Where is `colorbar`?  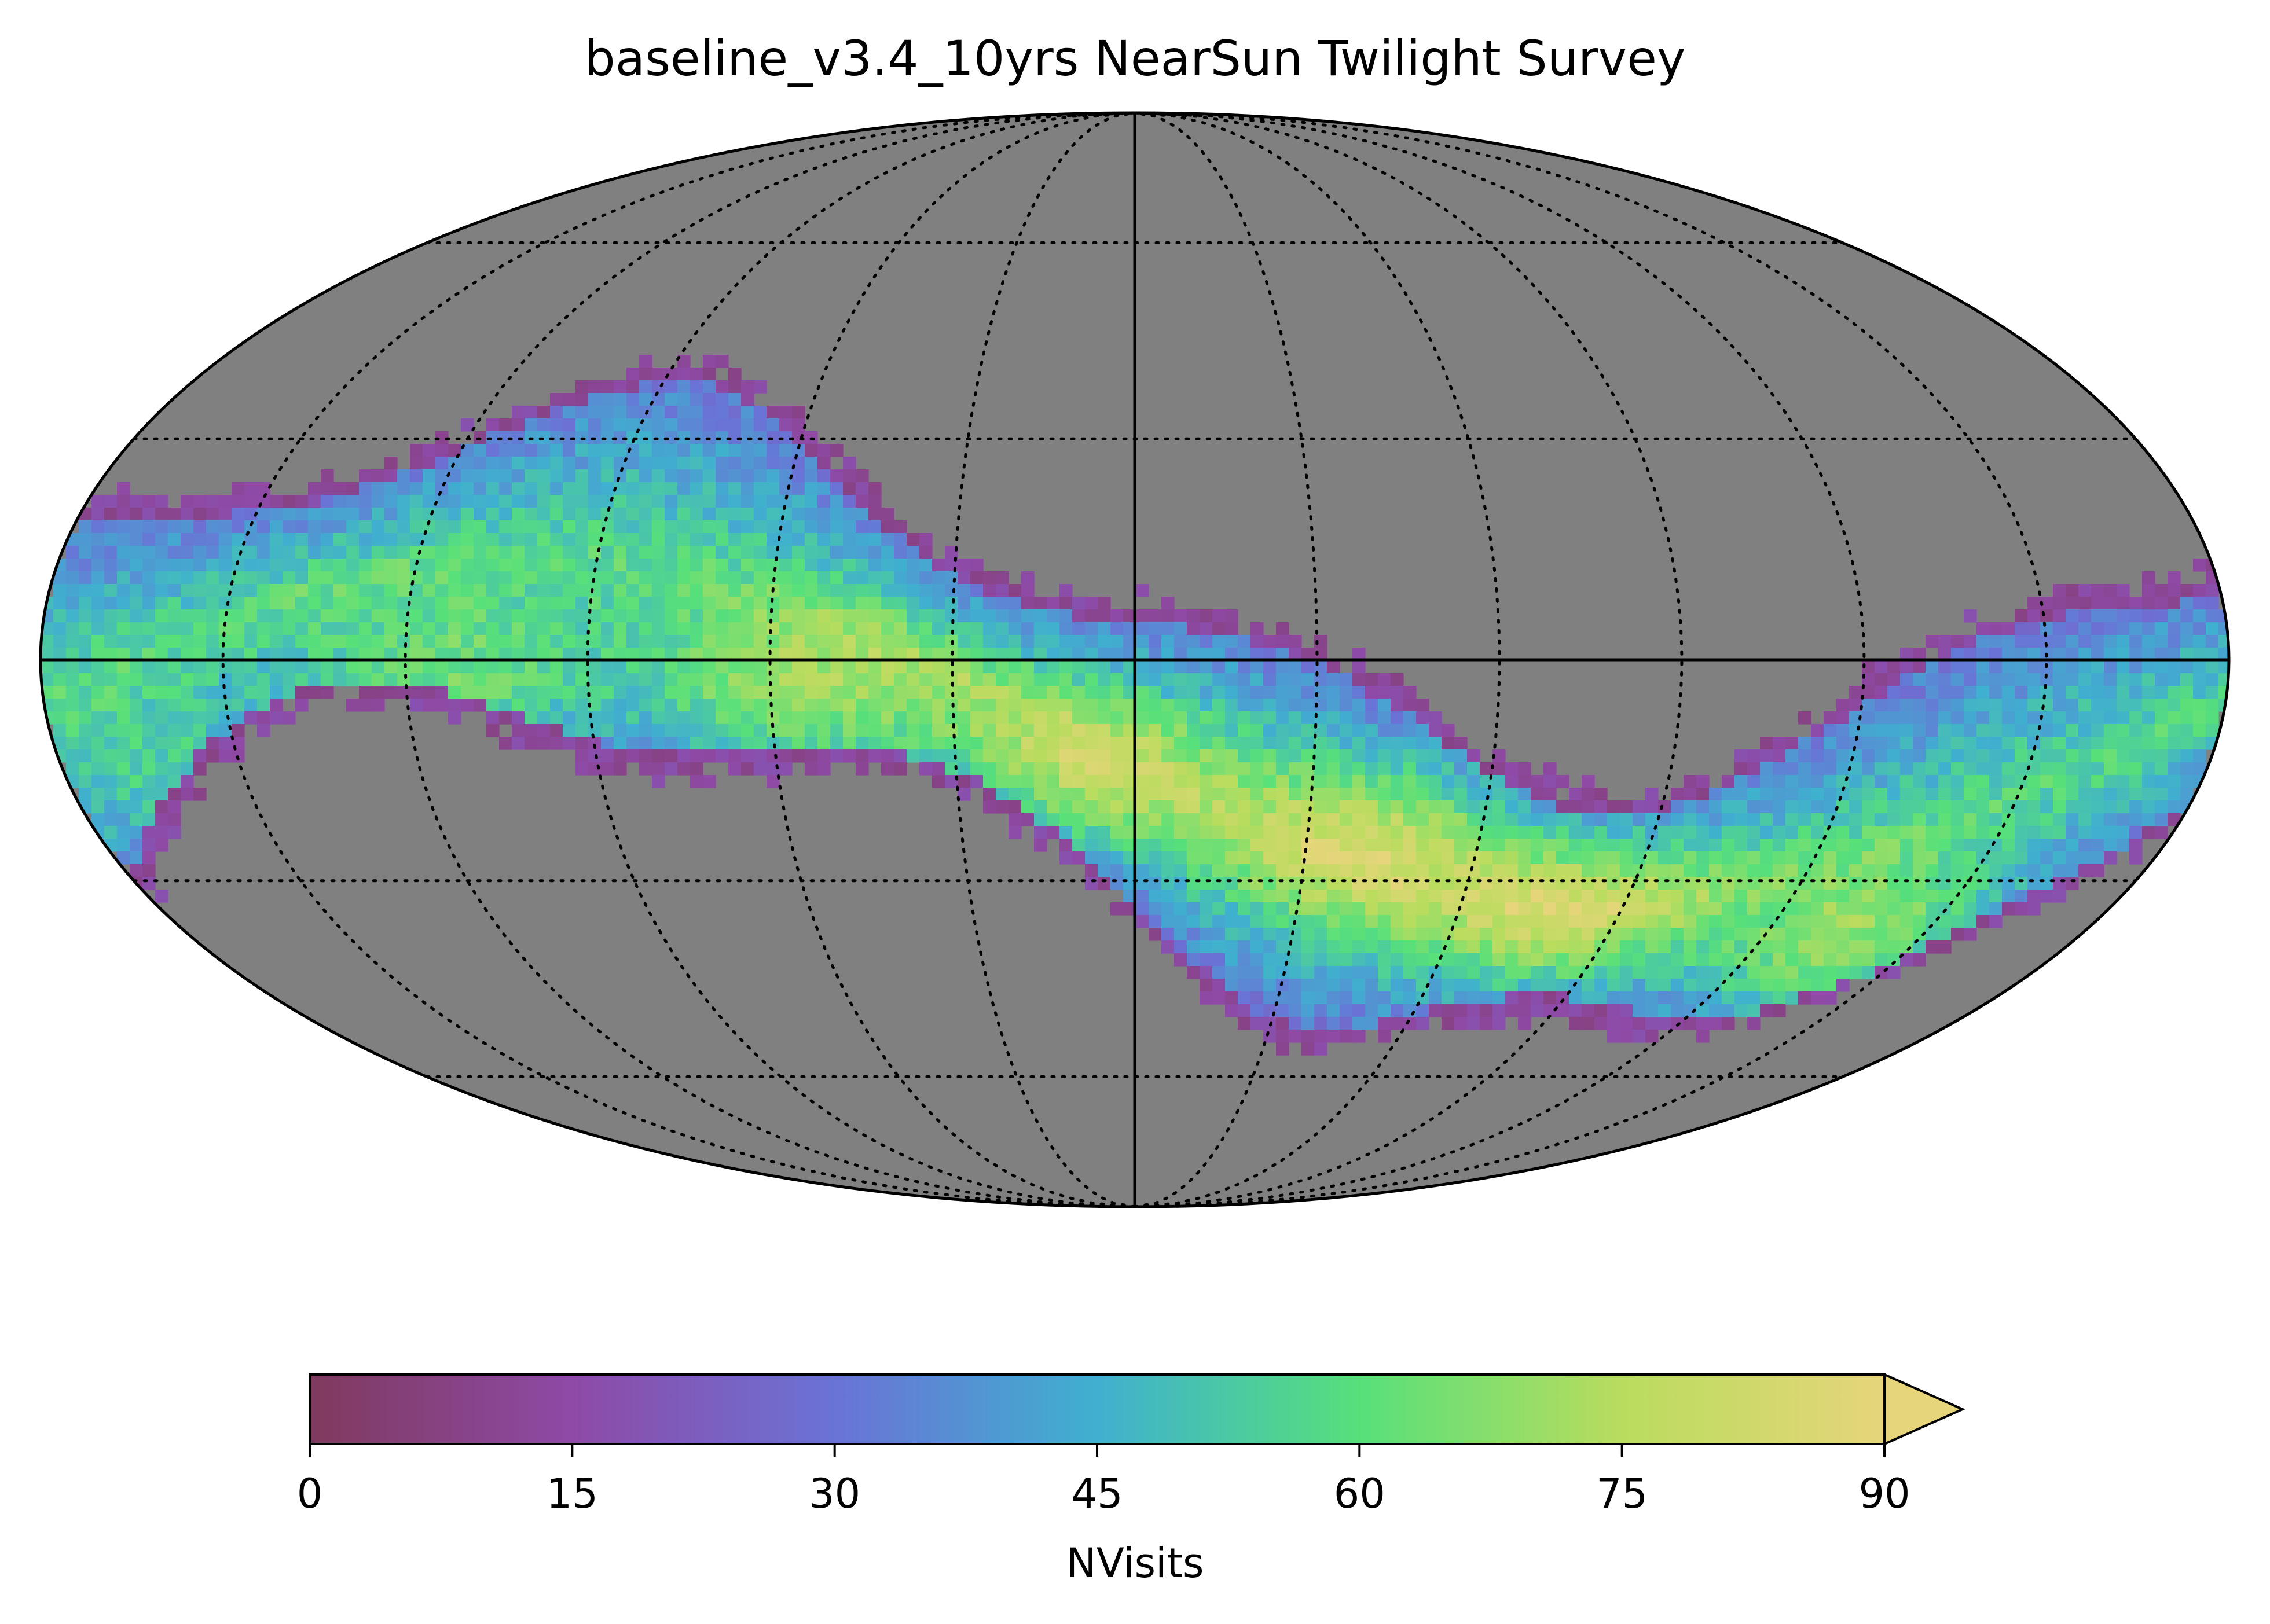 colorbar is located at coordinates (1137, 1414).